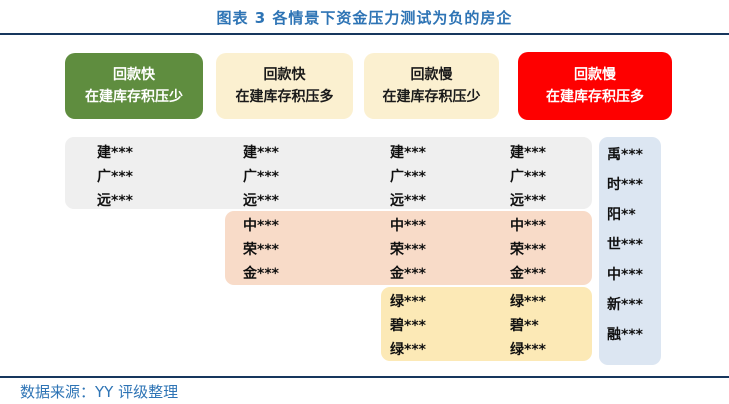 The image size is (729, 404). What do you see at coordinates (364, 377) in the screenshot?
I see `bottom-divider` at bounding box center [364, 377].